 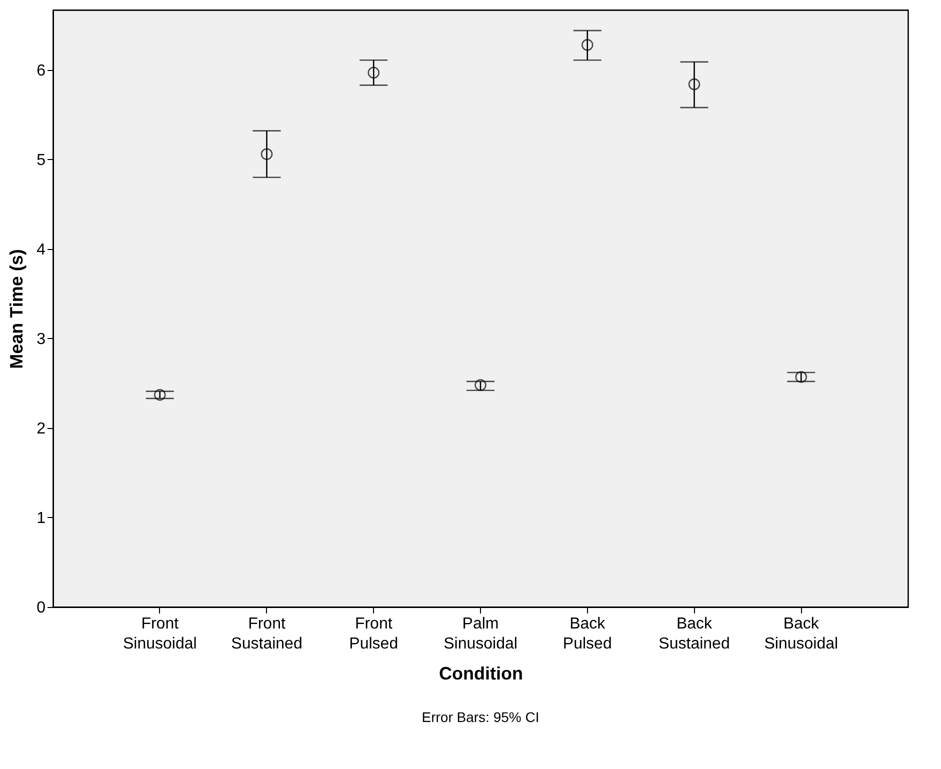 What do you see at coordinates (481, 674) in the screenshot?
I see `x-axis-title: Condition` at bounding box center [481, 674].